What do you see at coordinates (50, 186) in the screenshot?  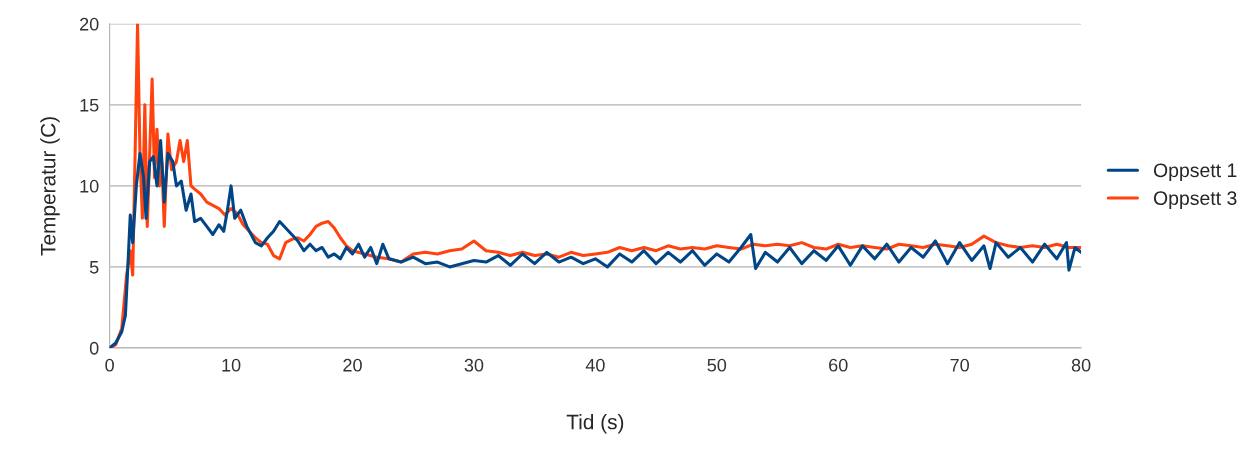 I see `y-axis-title: Temperatur (C)` at bounding box center [50, 186].